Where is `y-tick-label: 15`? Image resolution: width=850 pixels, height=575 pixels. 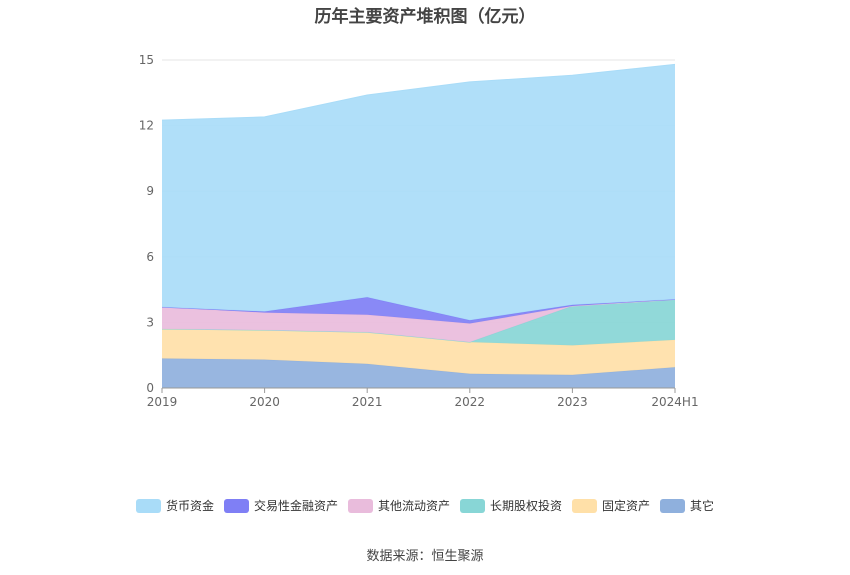
y-tick-label: 15 is located at coordinates (146, 60).